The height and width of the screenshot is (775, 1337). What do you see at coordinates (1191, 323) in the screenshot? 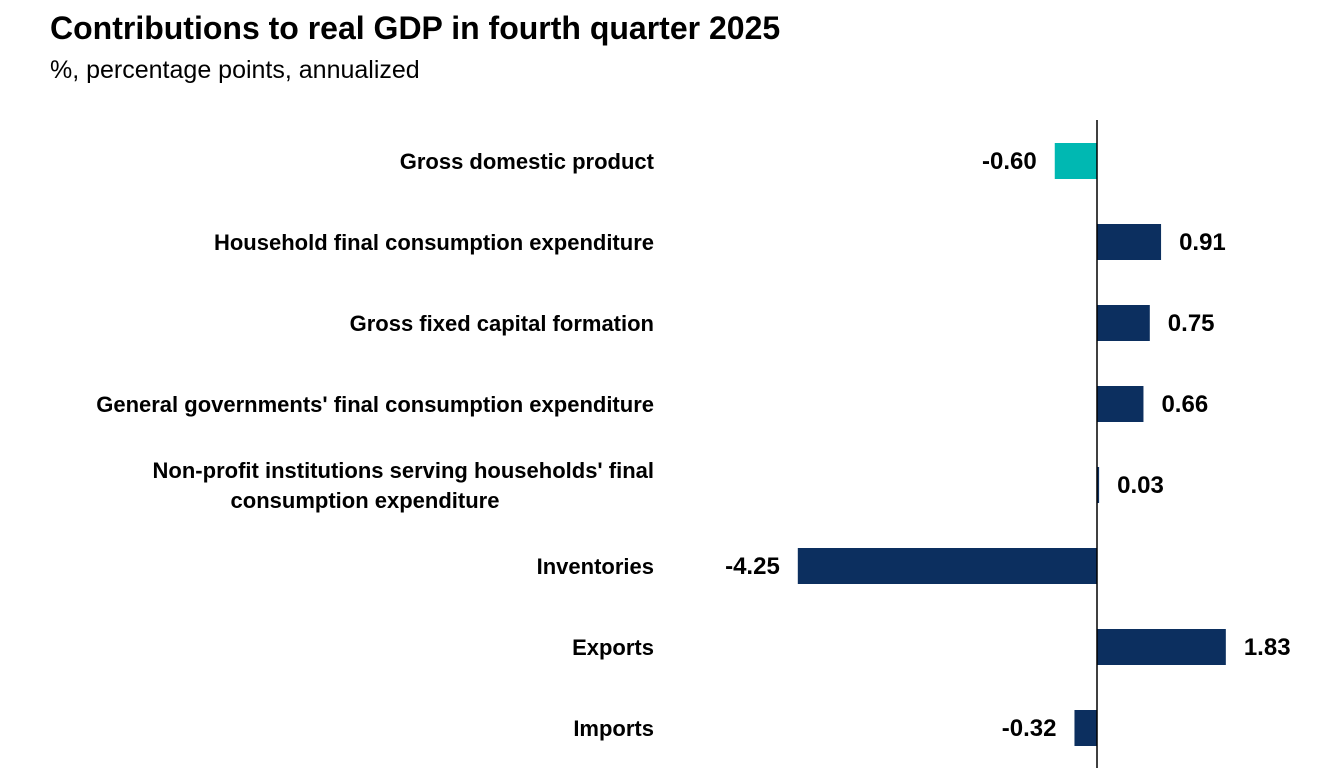
I see `value-label: 0.75` at bounding box center [1191, 323].